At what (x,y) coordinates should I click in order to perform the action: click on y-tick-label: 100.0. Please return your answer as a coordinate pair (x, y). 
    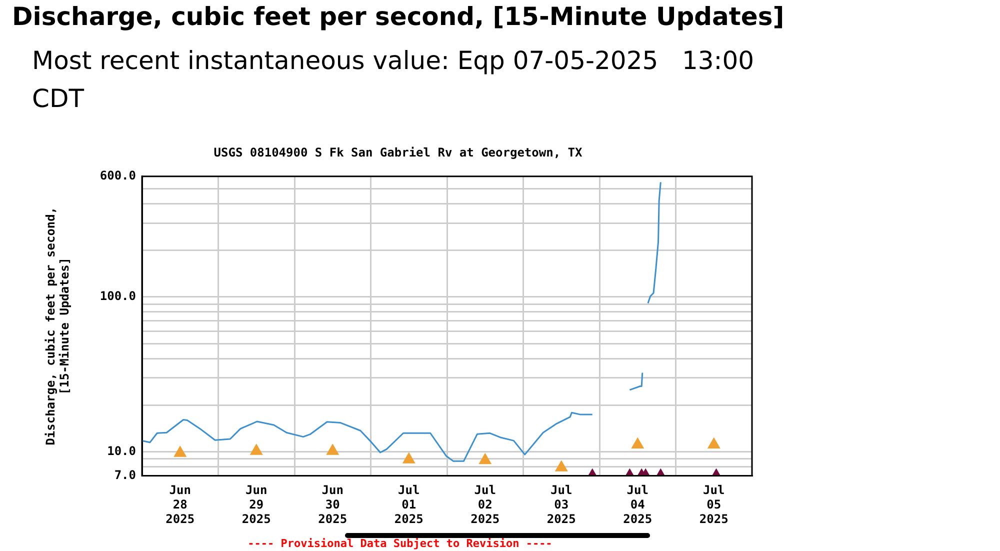
    Looking at the image, I should click on (118, 296).